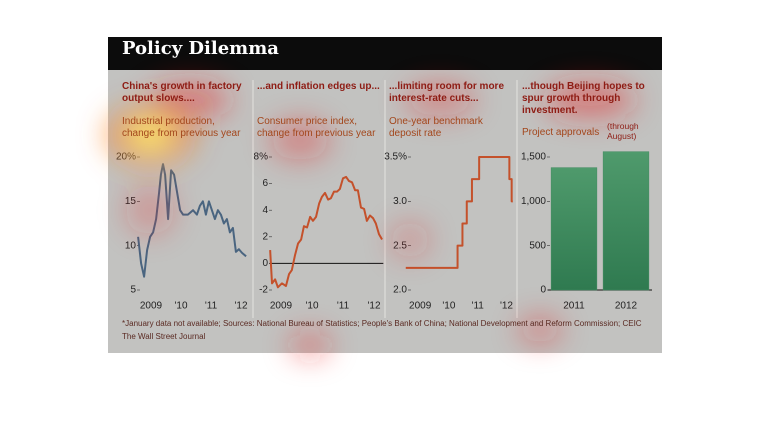 The width and height of the screenshot is (770, 448). What do you see at coordinates (395, 157) in the screenshot?
I see `y-tick-label: 3.5%` at bounding box center [395, 157].